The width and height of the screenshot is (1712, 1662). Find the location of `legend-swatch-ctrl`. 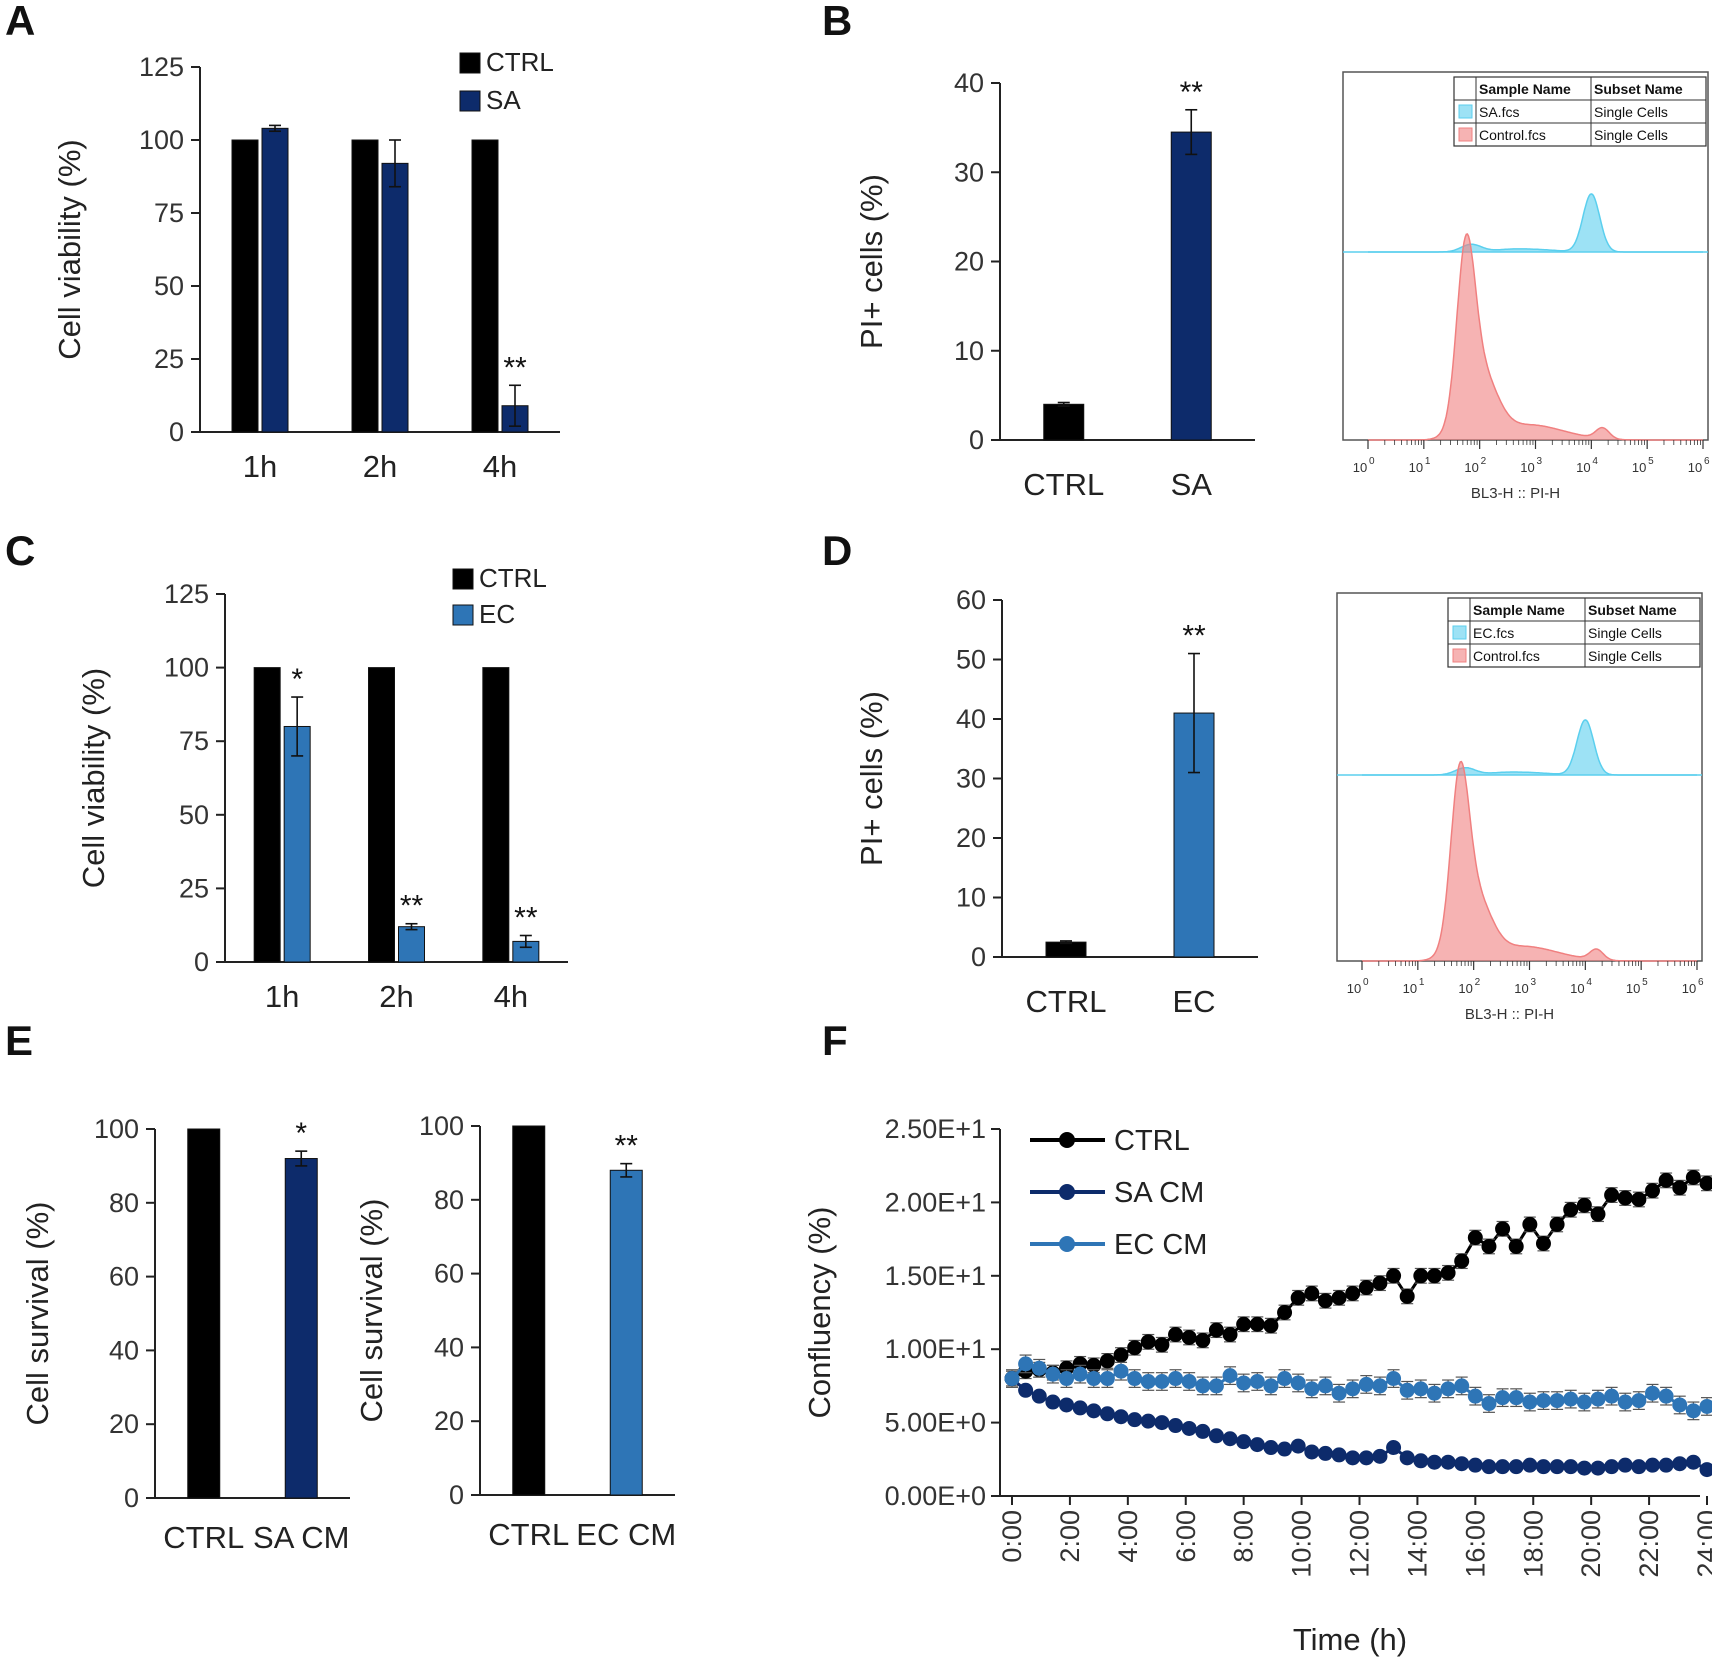

legend-swatch-ctrl is located at coordinates (463, 579).